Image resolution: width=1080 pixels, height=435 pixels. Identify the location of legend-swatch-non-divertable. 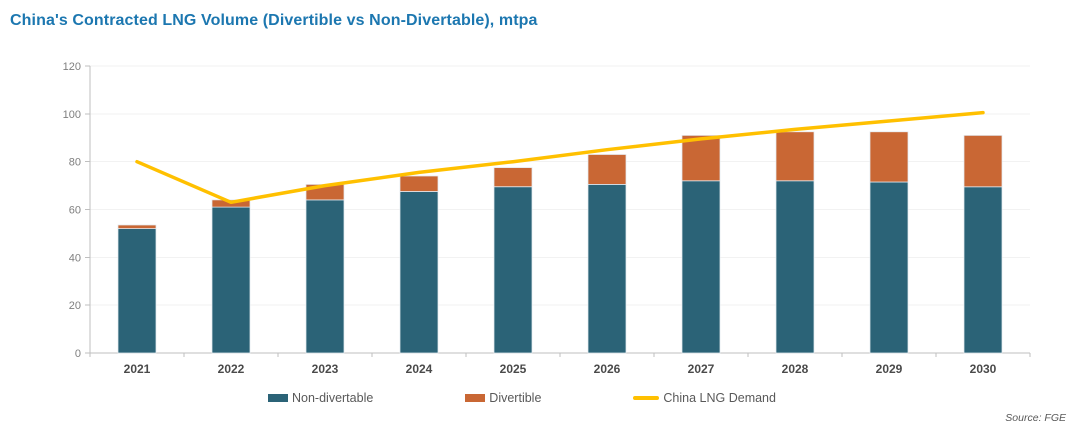
(278, 398).